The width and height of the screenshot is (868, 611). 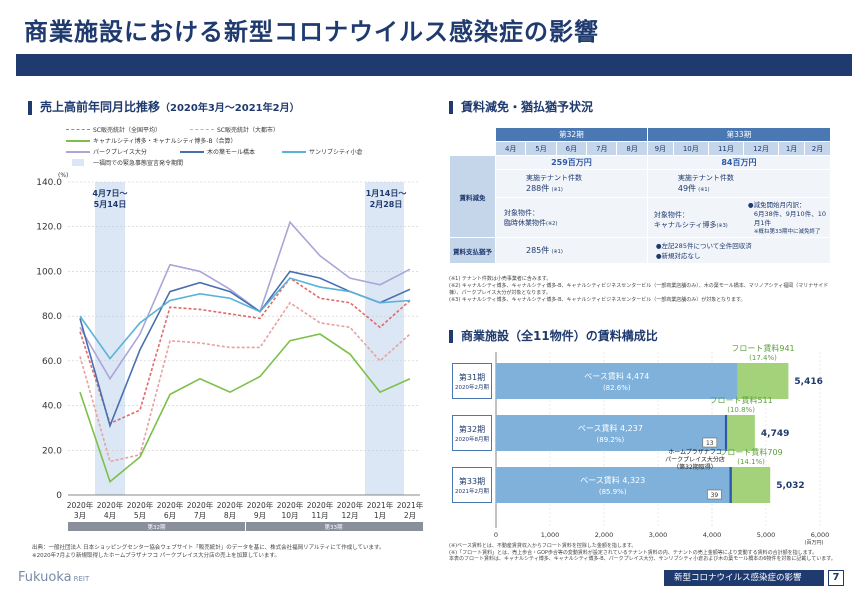 What do you see at coordinates (553, 336) in the screenshot?
I see `rent-composition-heading: 商業施設（全11物件）の賃料構成比` at bounding box center [553, 336].